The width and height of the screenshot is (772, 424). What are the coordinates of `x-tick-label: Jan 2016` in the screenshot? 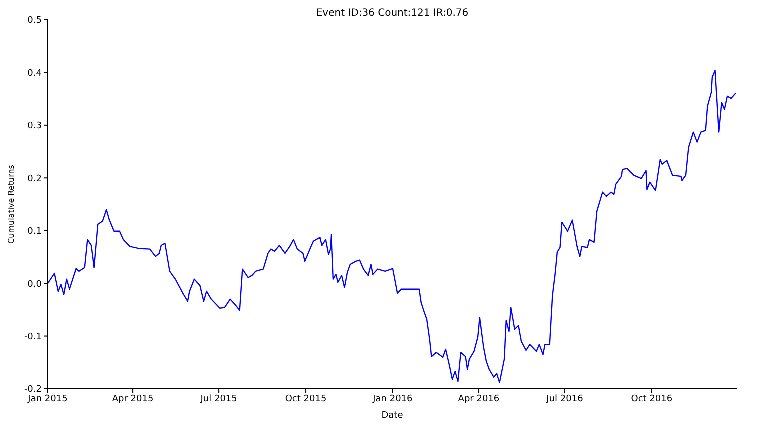 It's located at (393, 399).